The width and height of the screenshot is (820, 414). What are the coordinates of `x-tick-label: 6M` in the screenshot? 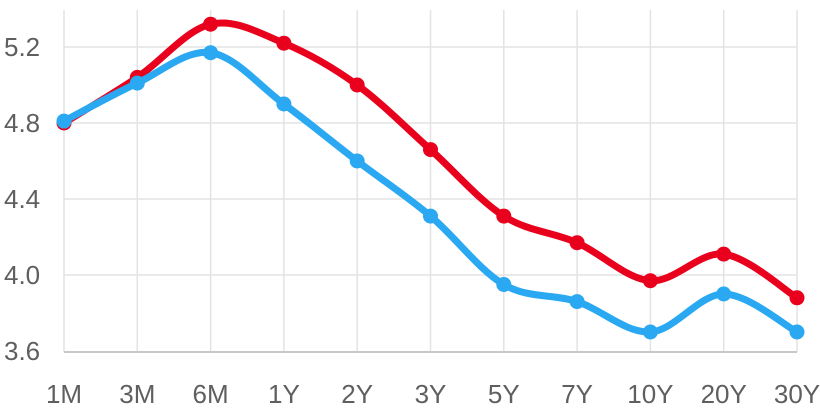 It's located at (211, 394).